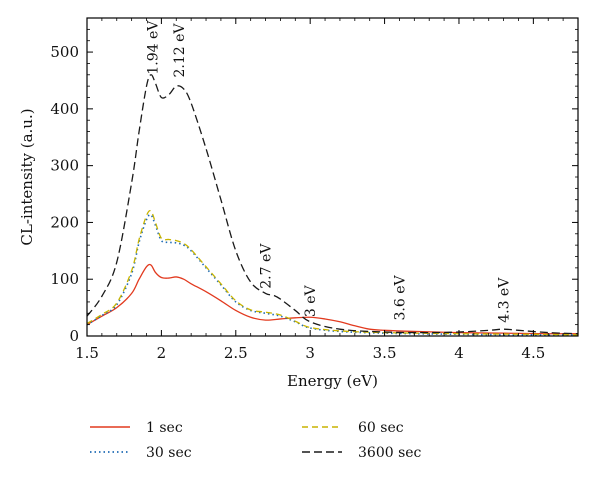 The image size is (600, 484). I want to click on x-tick-label: 2.5, so click(236, 353).